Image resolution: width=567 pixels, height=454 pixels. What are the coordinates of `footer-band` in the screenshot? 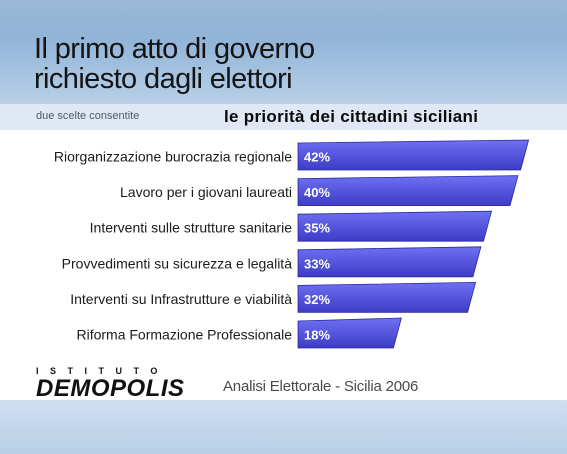 It's located at (283, 427).